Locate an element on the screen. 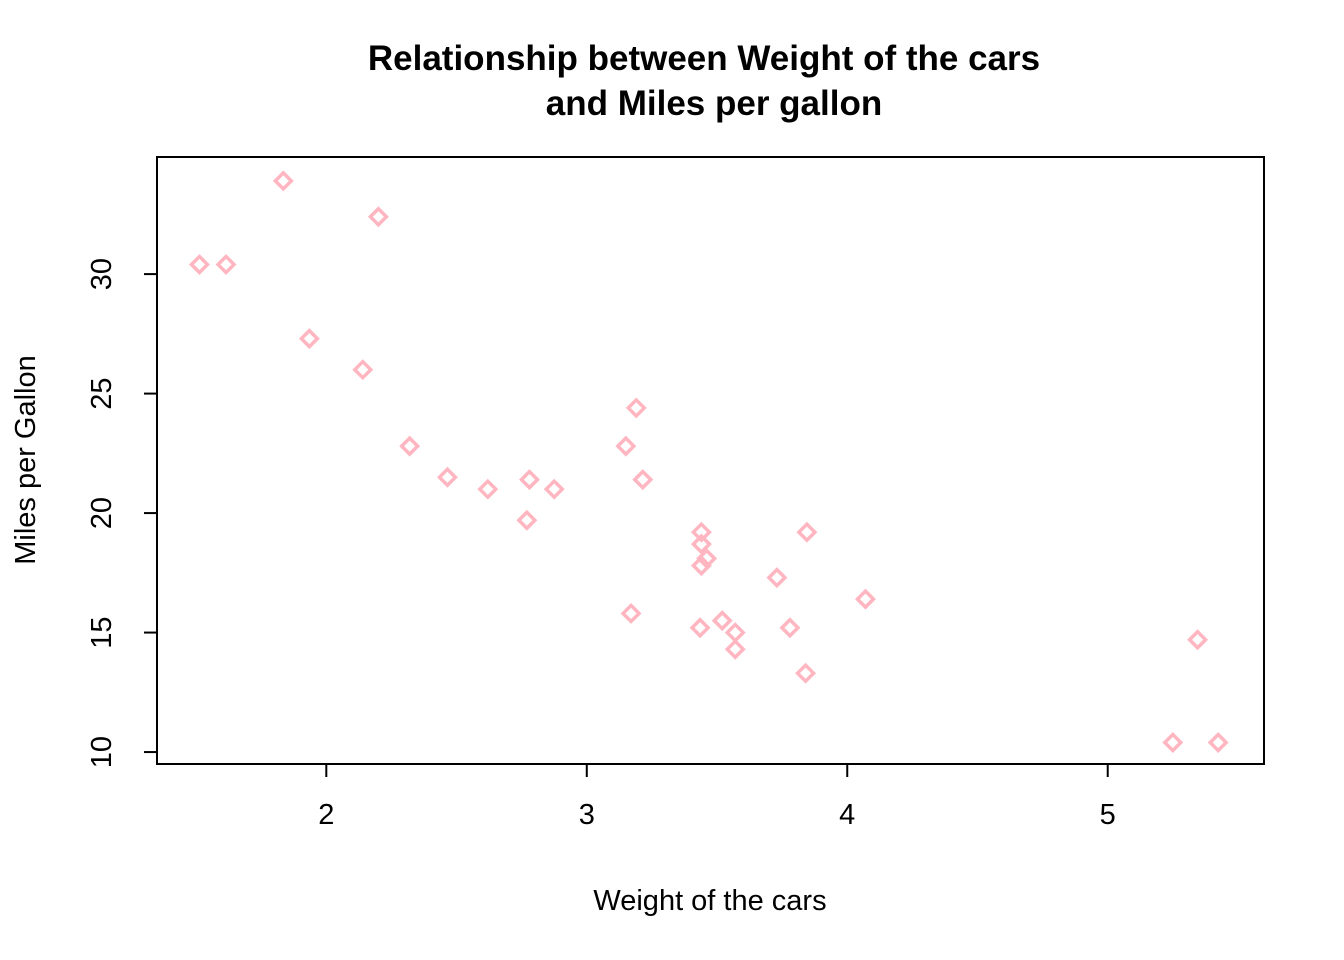 Image resolution: width=1344 pixels, height=960 pixels. chart-title-line-1: Relationship between Weight of the cars is located at coordinates (704, 58).